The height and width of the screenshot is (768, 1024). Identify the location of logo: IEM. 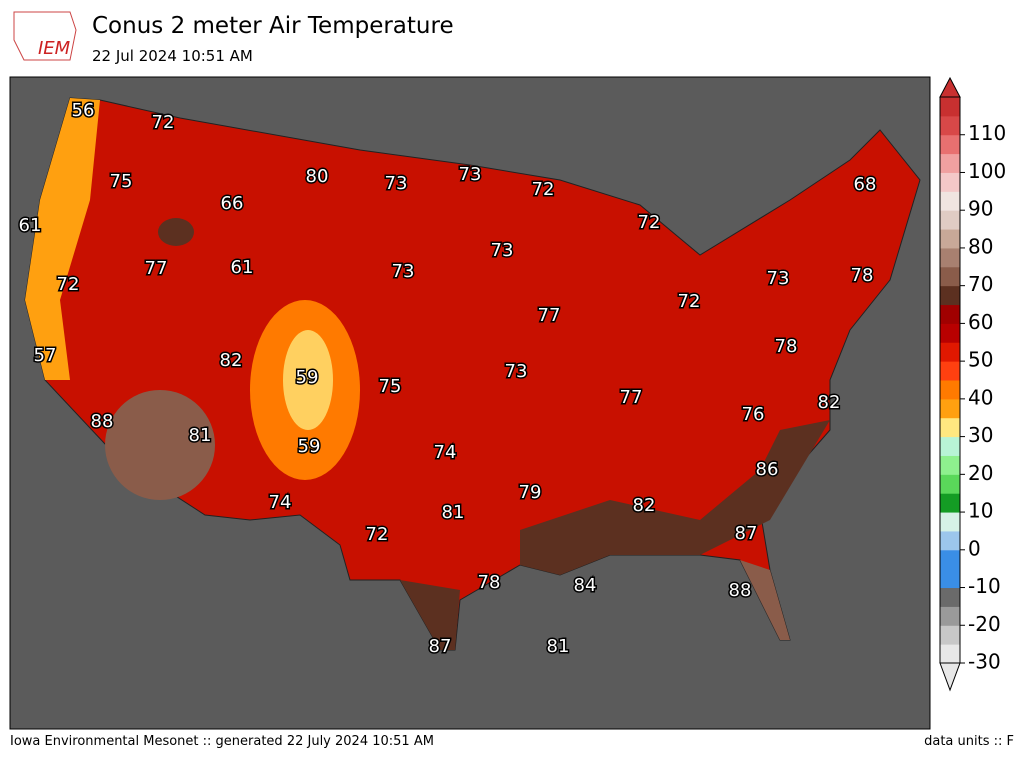
(45, 36).